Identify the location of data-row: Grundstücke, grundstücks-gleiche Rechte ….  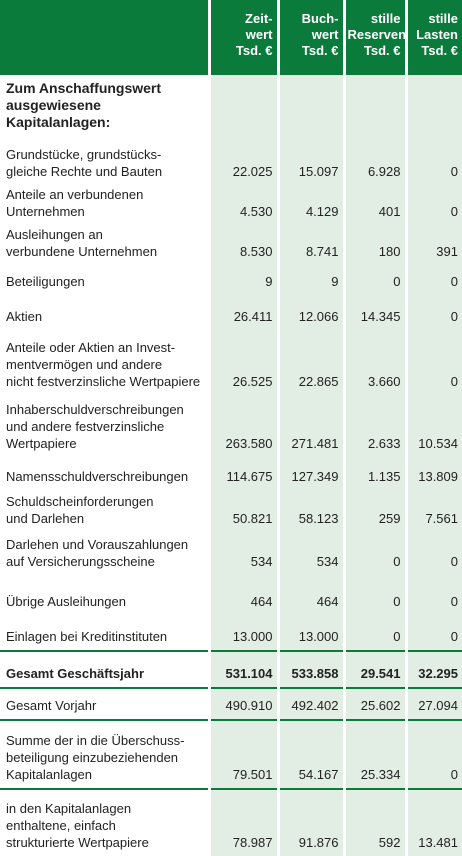
(231, 162).